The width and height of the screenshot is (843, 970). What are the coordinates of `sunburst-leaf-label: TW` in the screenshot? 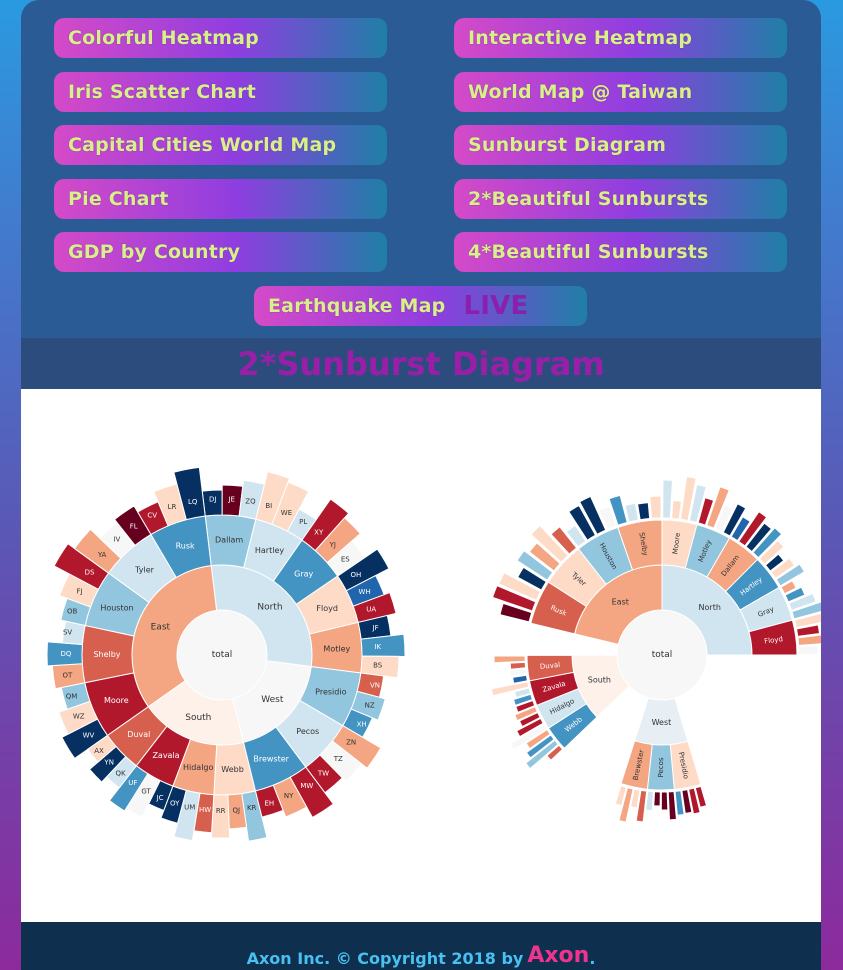 It's located at (323, 773).